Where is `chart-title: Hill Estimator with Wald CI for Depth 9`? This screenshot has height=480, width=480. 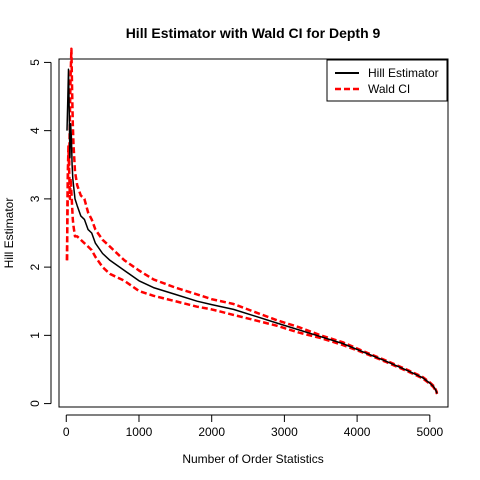
chart-title: Hill Estimator with Wald CI for Depth 9 is located at coordinates (253, 33).